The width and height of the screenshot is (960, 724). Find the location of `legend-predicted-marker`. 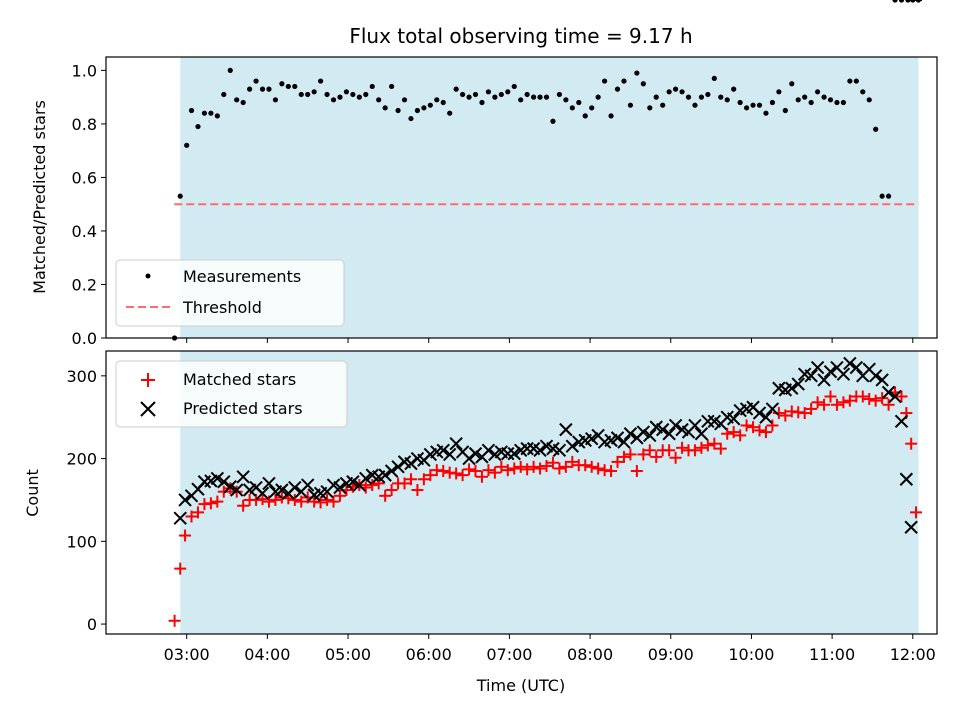

legend-predicted-marker is located at coordinates (148, 409).